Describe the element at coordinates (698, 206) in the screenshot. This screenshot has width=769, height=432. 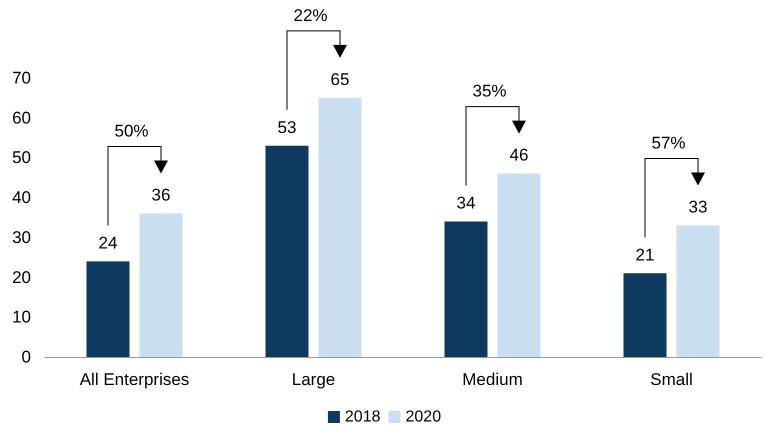
I see `data-label: 33` at that location.